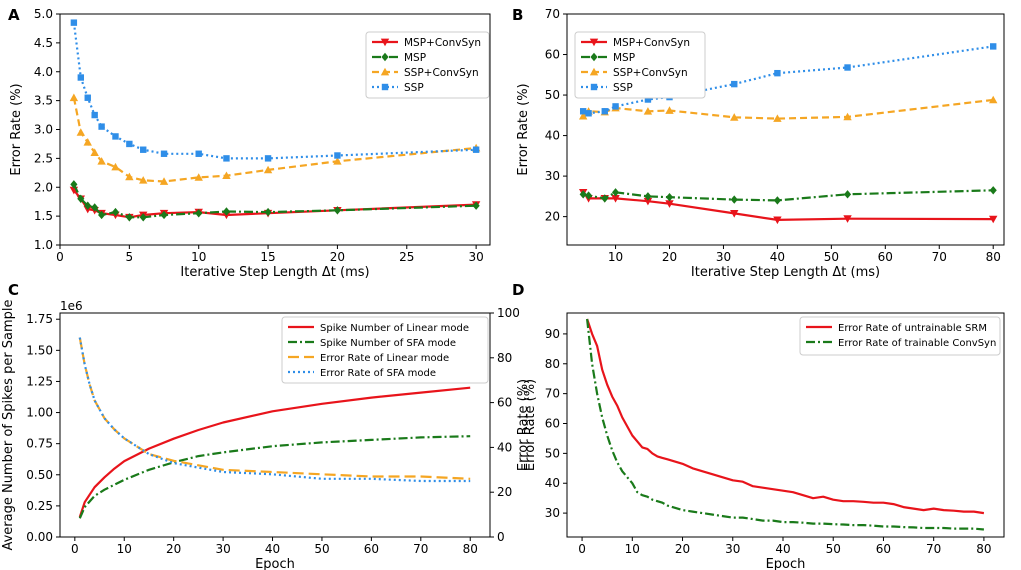 This screenshot has width=1021, height=570. What do you see at coordinates (406, 257) in the screenshot?
I see `x-tick-label: 25` at bounding box center [406, 257].